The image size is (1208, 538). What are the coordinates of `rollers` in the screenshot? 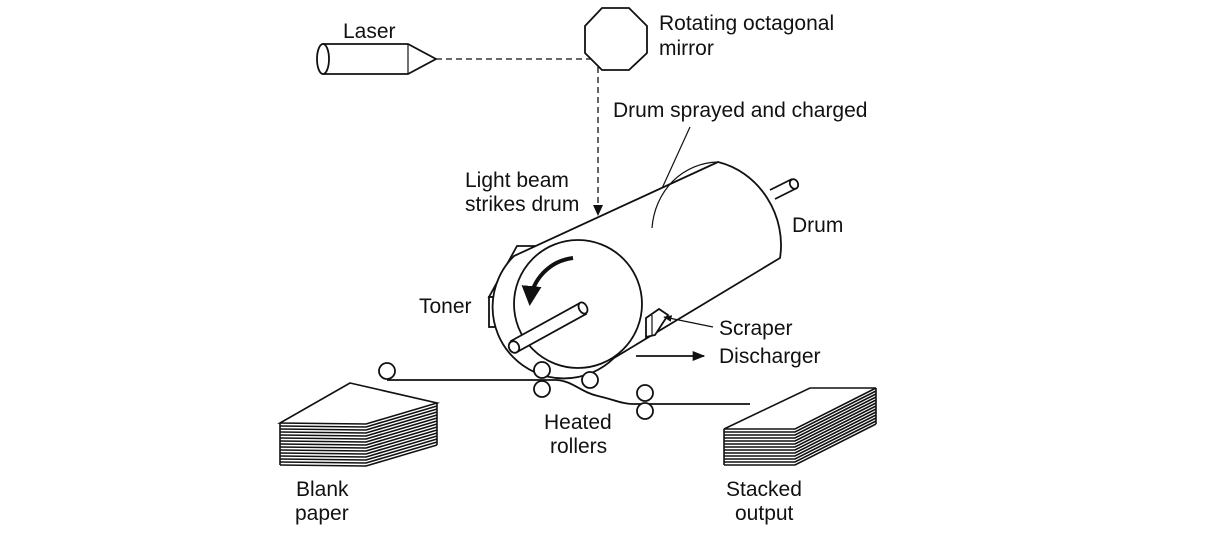 It's located at (516, 390).